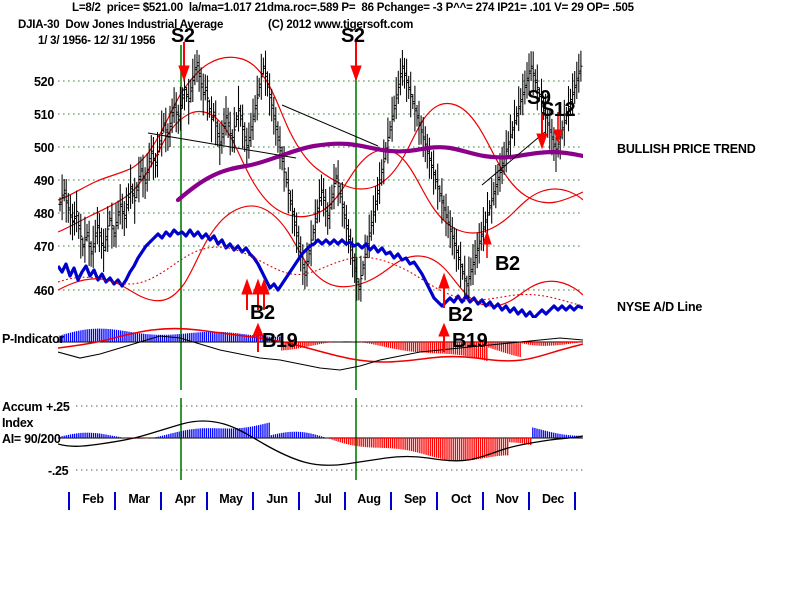  I want to click on signal-label-s2-second: S2, so click(353, 36).